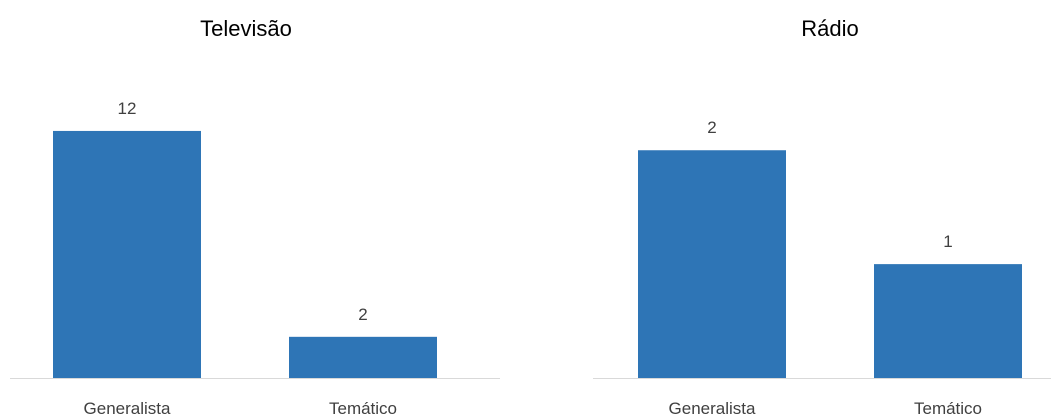  Describe the element at coordinates (829, 28) in the screenshot. I see `chart-title: Rádio` at that location.